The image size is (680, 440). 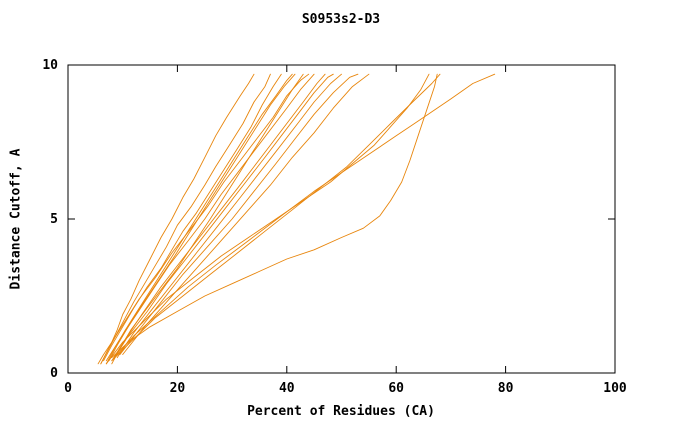 I want to click on x-tick-label: 0, so click(x=68, y=388).